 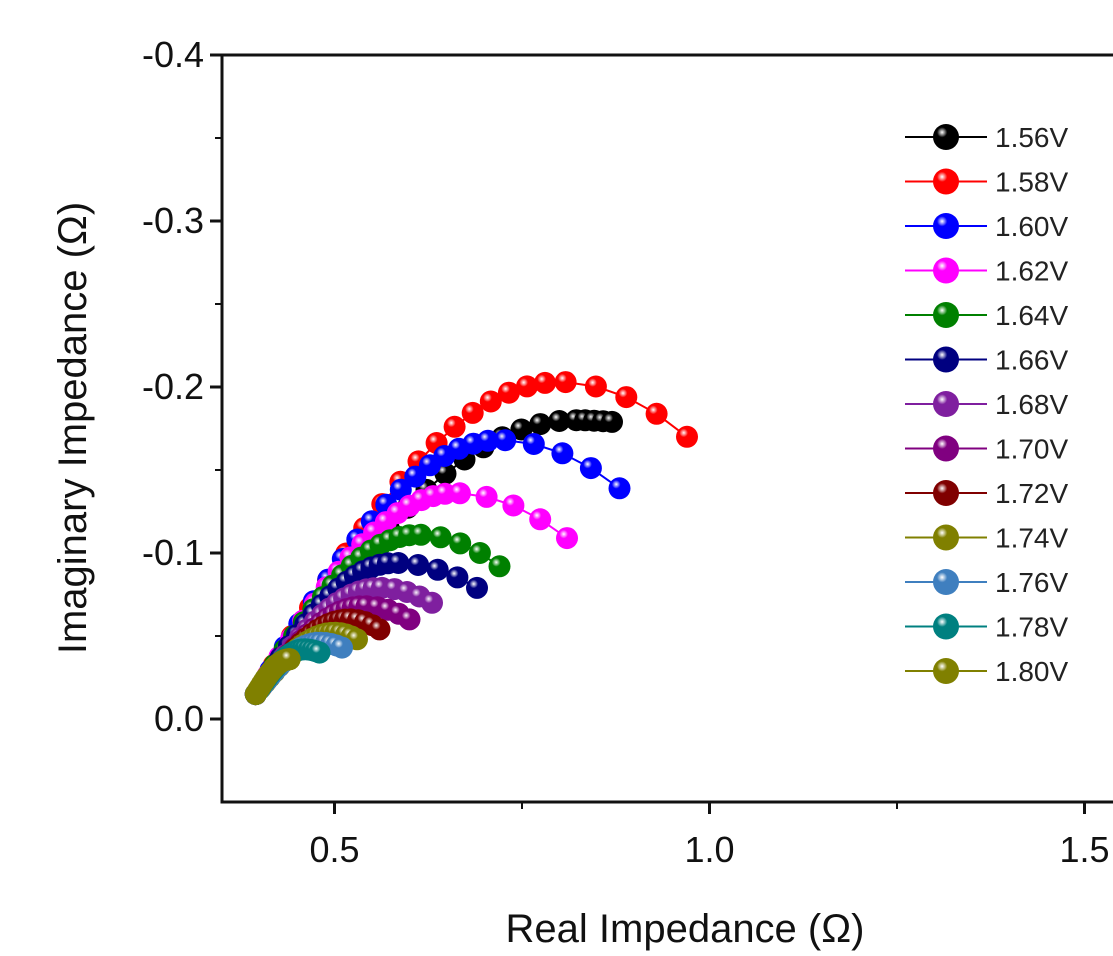 I want to click on legend-item-1-62v: 1.62V, so click(x=986, y=271).